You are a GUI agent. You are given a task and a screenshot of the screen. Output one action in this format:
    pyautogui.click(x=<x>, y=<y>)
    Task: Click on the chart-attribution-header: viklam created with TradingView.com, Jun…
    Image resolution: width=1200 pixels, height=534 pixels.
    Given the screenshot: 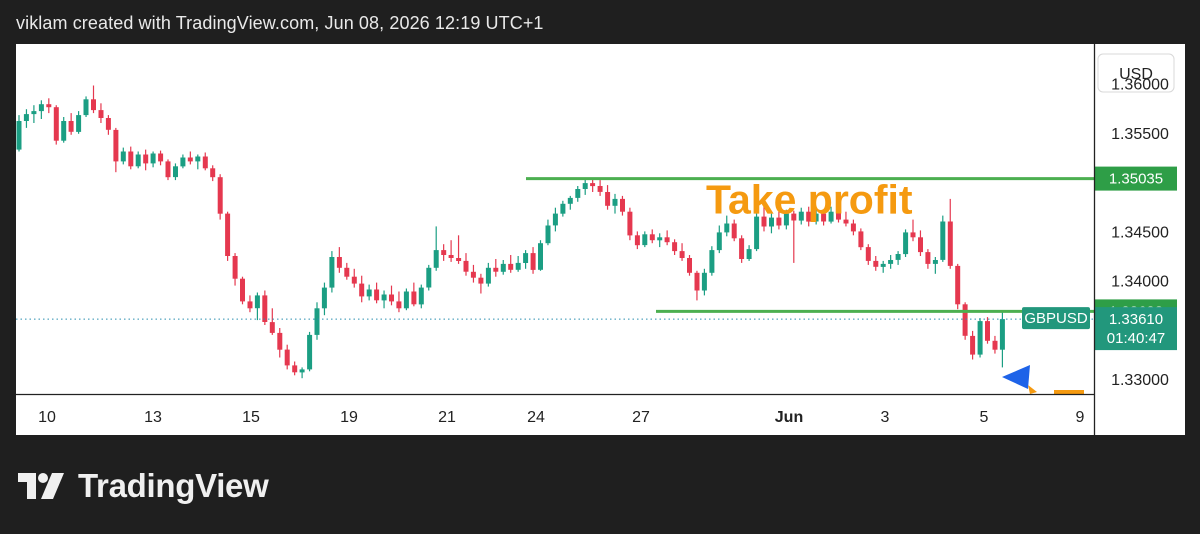 What is the action you would take?
    pyautogui.click(x=280, y=23)
    